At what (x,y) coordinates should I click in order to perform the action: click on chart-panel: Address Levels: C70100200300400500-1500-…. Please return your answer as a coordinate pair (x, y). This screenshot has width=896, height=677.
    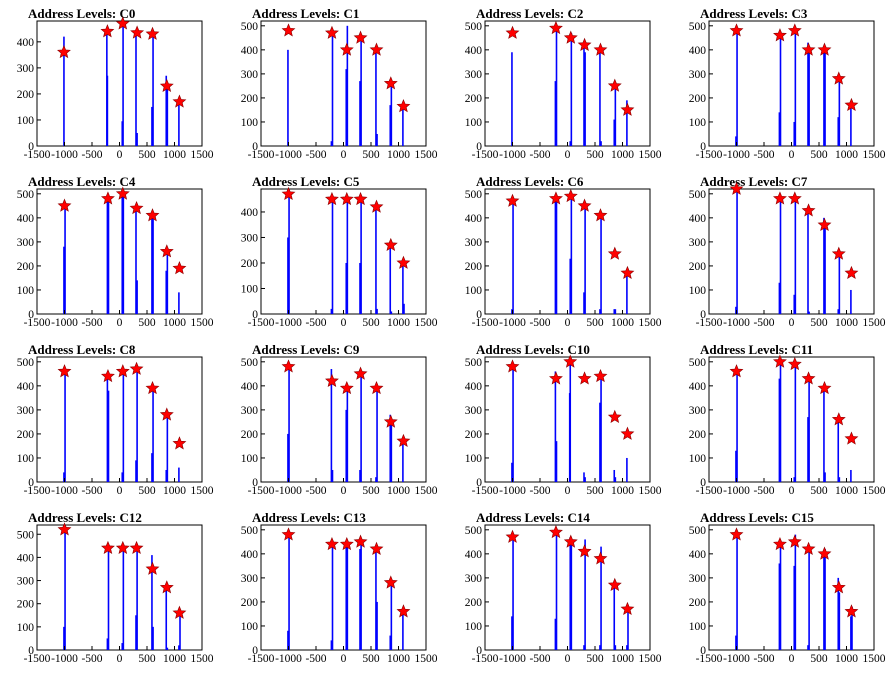
    Looking at the image, I should click on (787, 251).